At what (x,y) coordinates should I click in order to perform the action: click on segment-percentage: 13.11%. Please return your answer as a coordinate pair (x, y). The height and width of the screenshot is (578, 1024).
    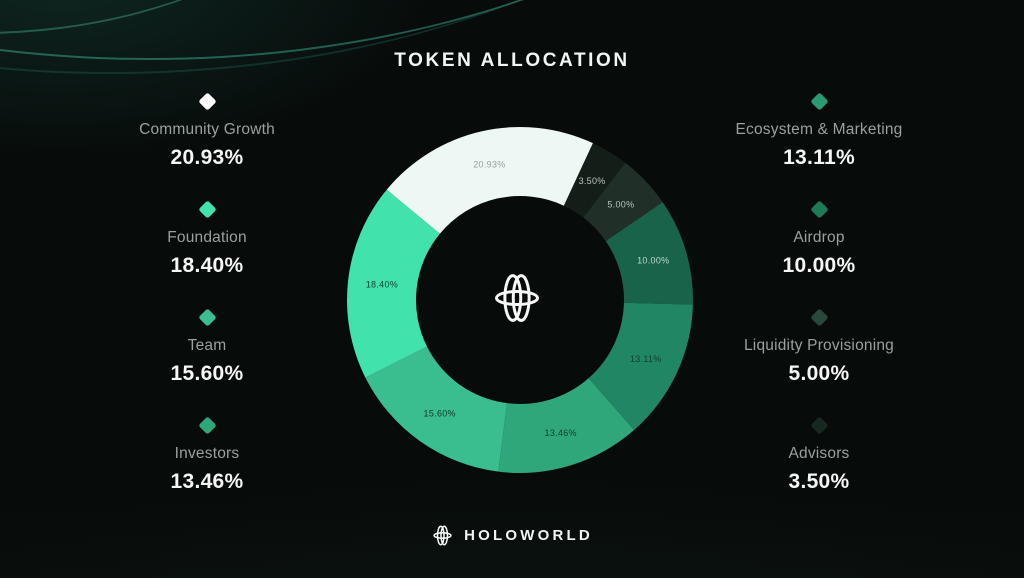
    Looking at the image, I should click on (819, 157).